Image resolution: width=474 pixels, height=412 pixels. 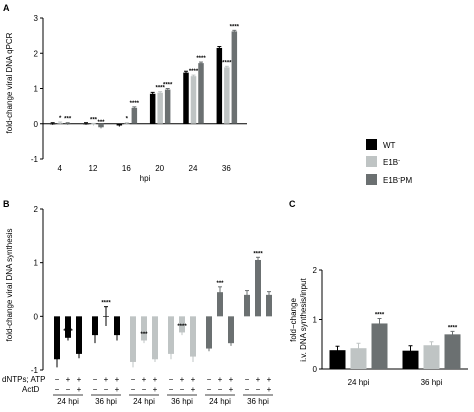 What do you see at coordinates (35, 370) in the screenshot?
I see `panel-b-y-tick-label: -1` at bounding box center [35, 370].